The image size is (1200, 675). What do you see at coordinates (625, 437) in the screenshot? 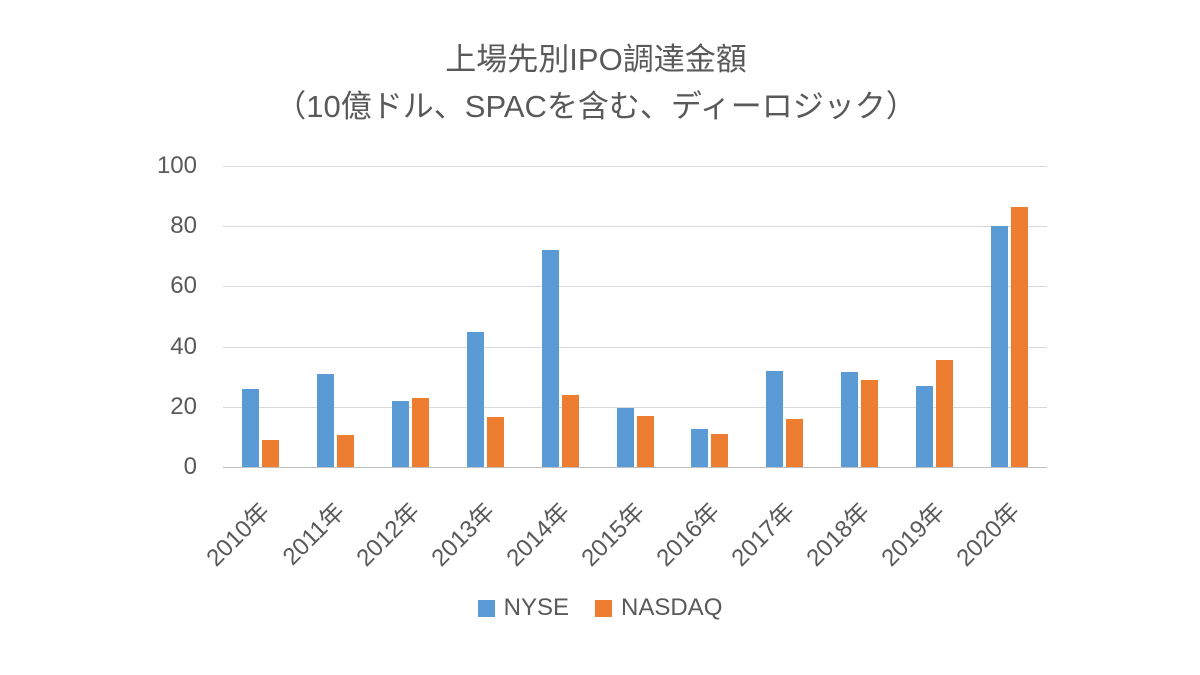
I see `bar-nyse-2015` at bounding box center [625, 437].